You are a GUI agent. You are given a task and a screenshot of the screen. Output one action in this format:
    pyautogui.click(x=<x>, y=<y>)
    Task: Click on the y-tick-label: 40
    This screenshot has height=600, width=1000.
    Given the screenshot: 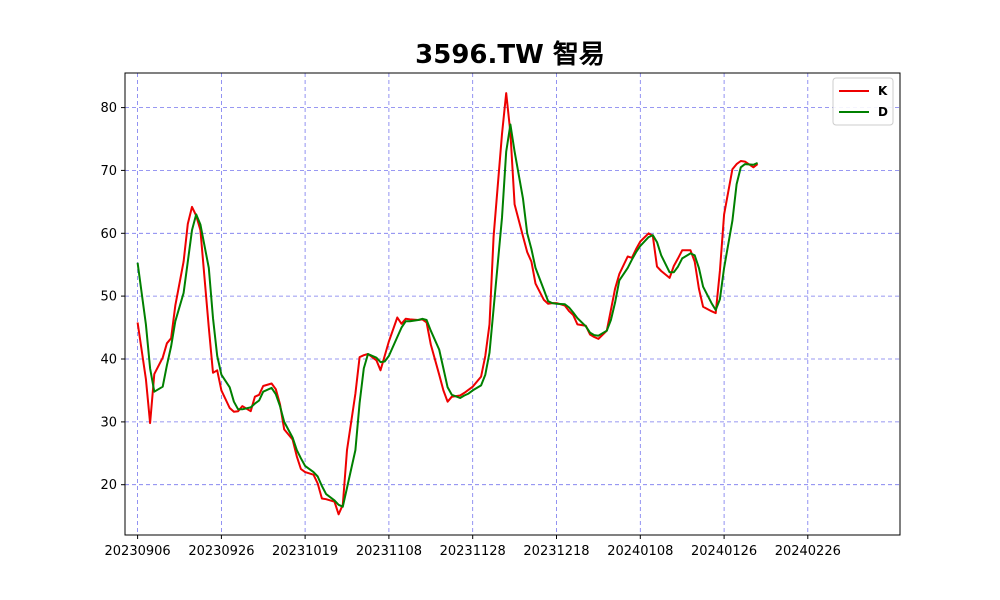 What is the action you would take?
    pyautogui.click(x=108, y=360)
    